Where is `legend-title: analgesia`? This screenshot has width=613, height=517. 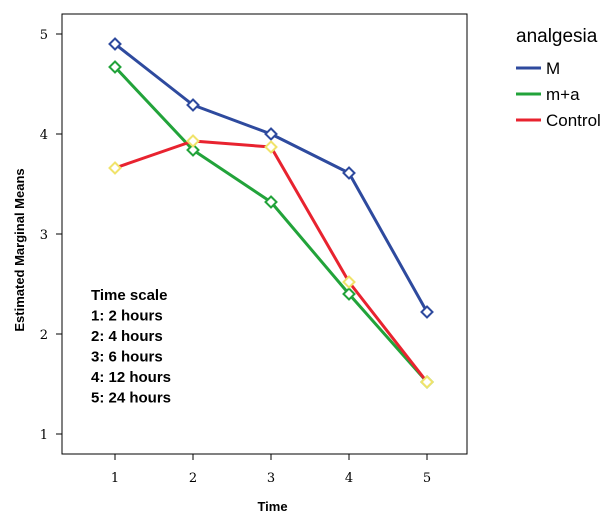 legend-title: analgesia is located at coordinates (557, 36).